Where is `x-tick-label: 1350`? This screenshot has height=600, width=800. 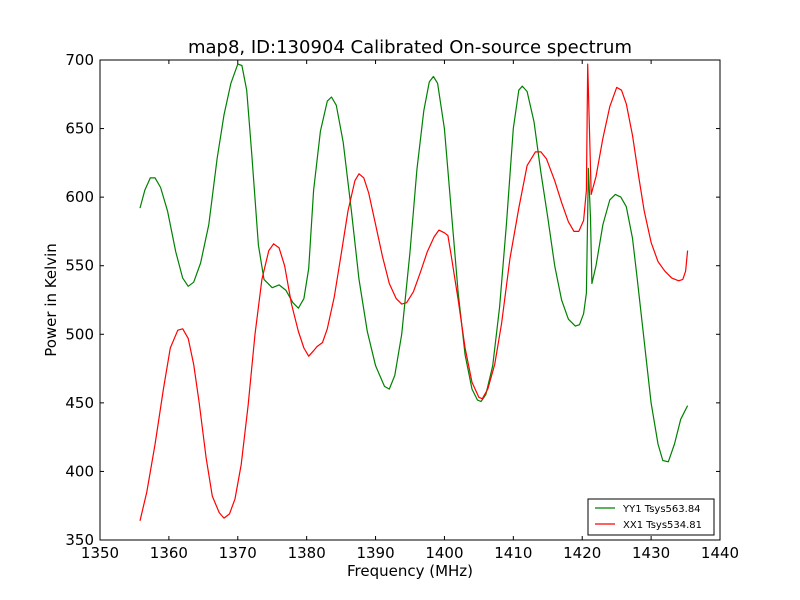
x-tick-label: 1350 is located at coordinates (100, 553).